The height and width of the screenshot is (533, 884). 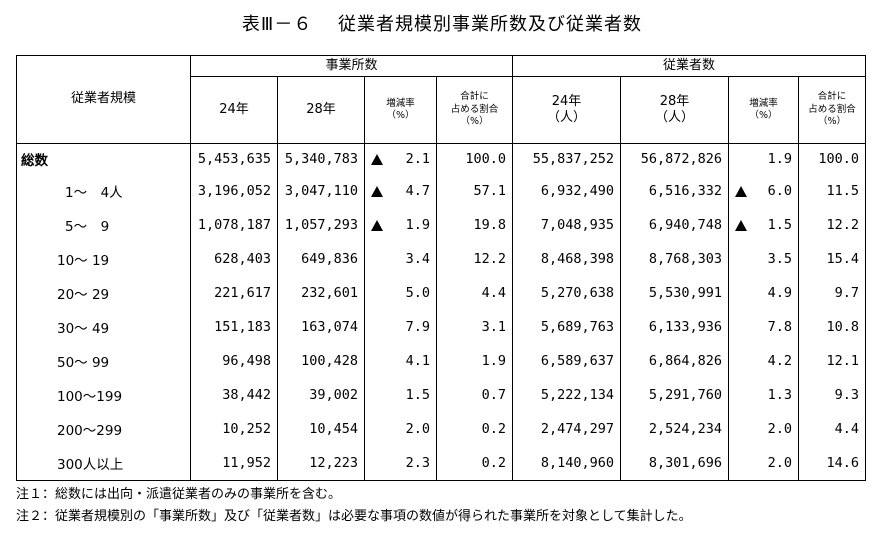 I want to click on cell-e28: 649,836, so click(x=321, y=259).